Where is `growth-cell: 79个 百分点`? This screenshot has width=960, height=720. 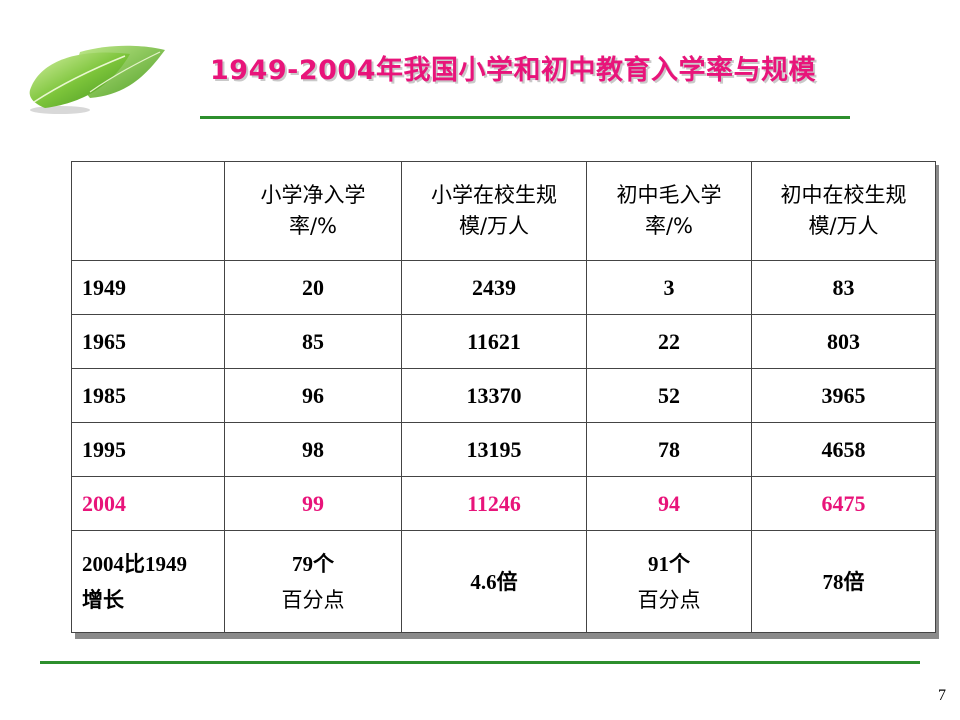 growth-cell: 79个 百分点 is located at coordinates (313, 581).